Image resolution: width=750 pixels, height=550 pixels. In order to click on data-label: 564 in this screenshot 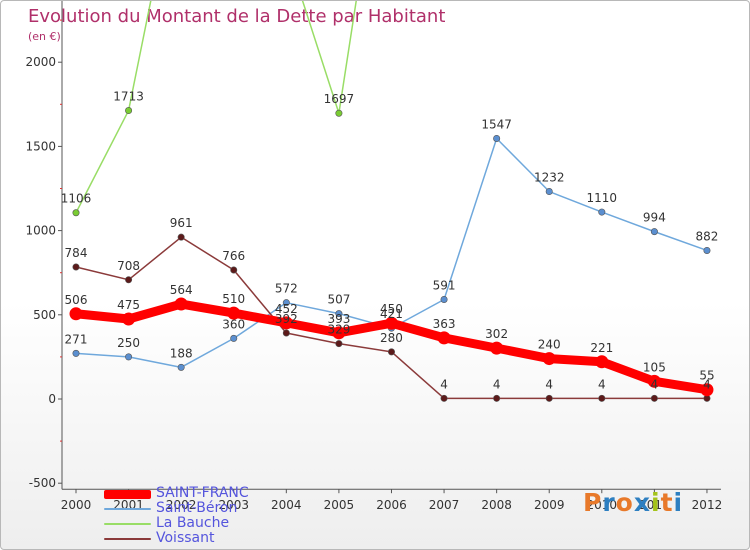, I will do `click(181, 290)`.